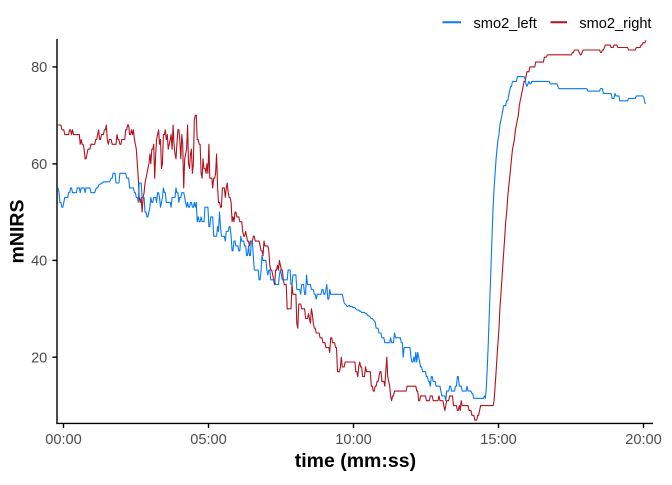 This screenshot has width=672, height=485. Describe the element at coordinates (208, 440) in the screenshot. I see `svg-text: 05:00` at that location.